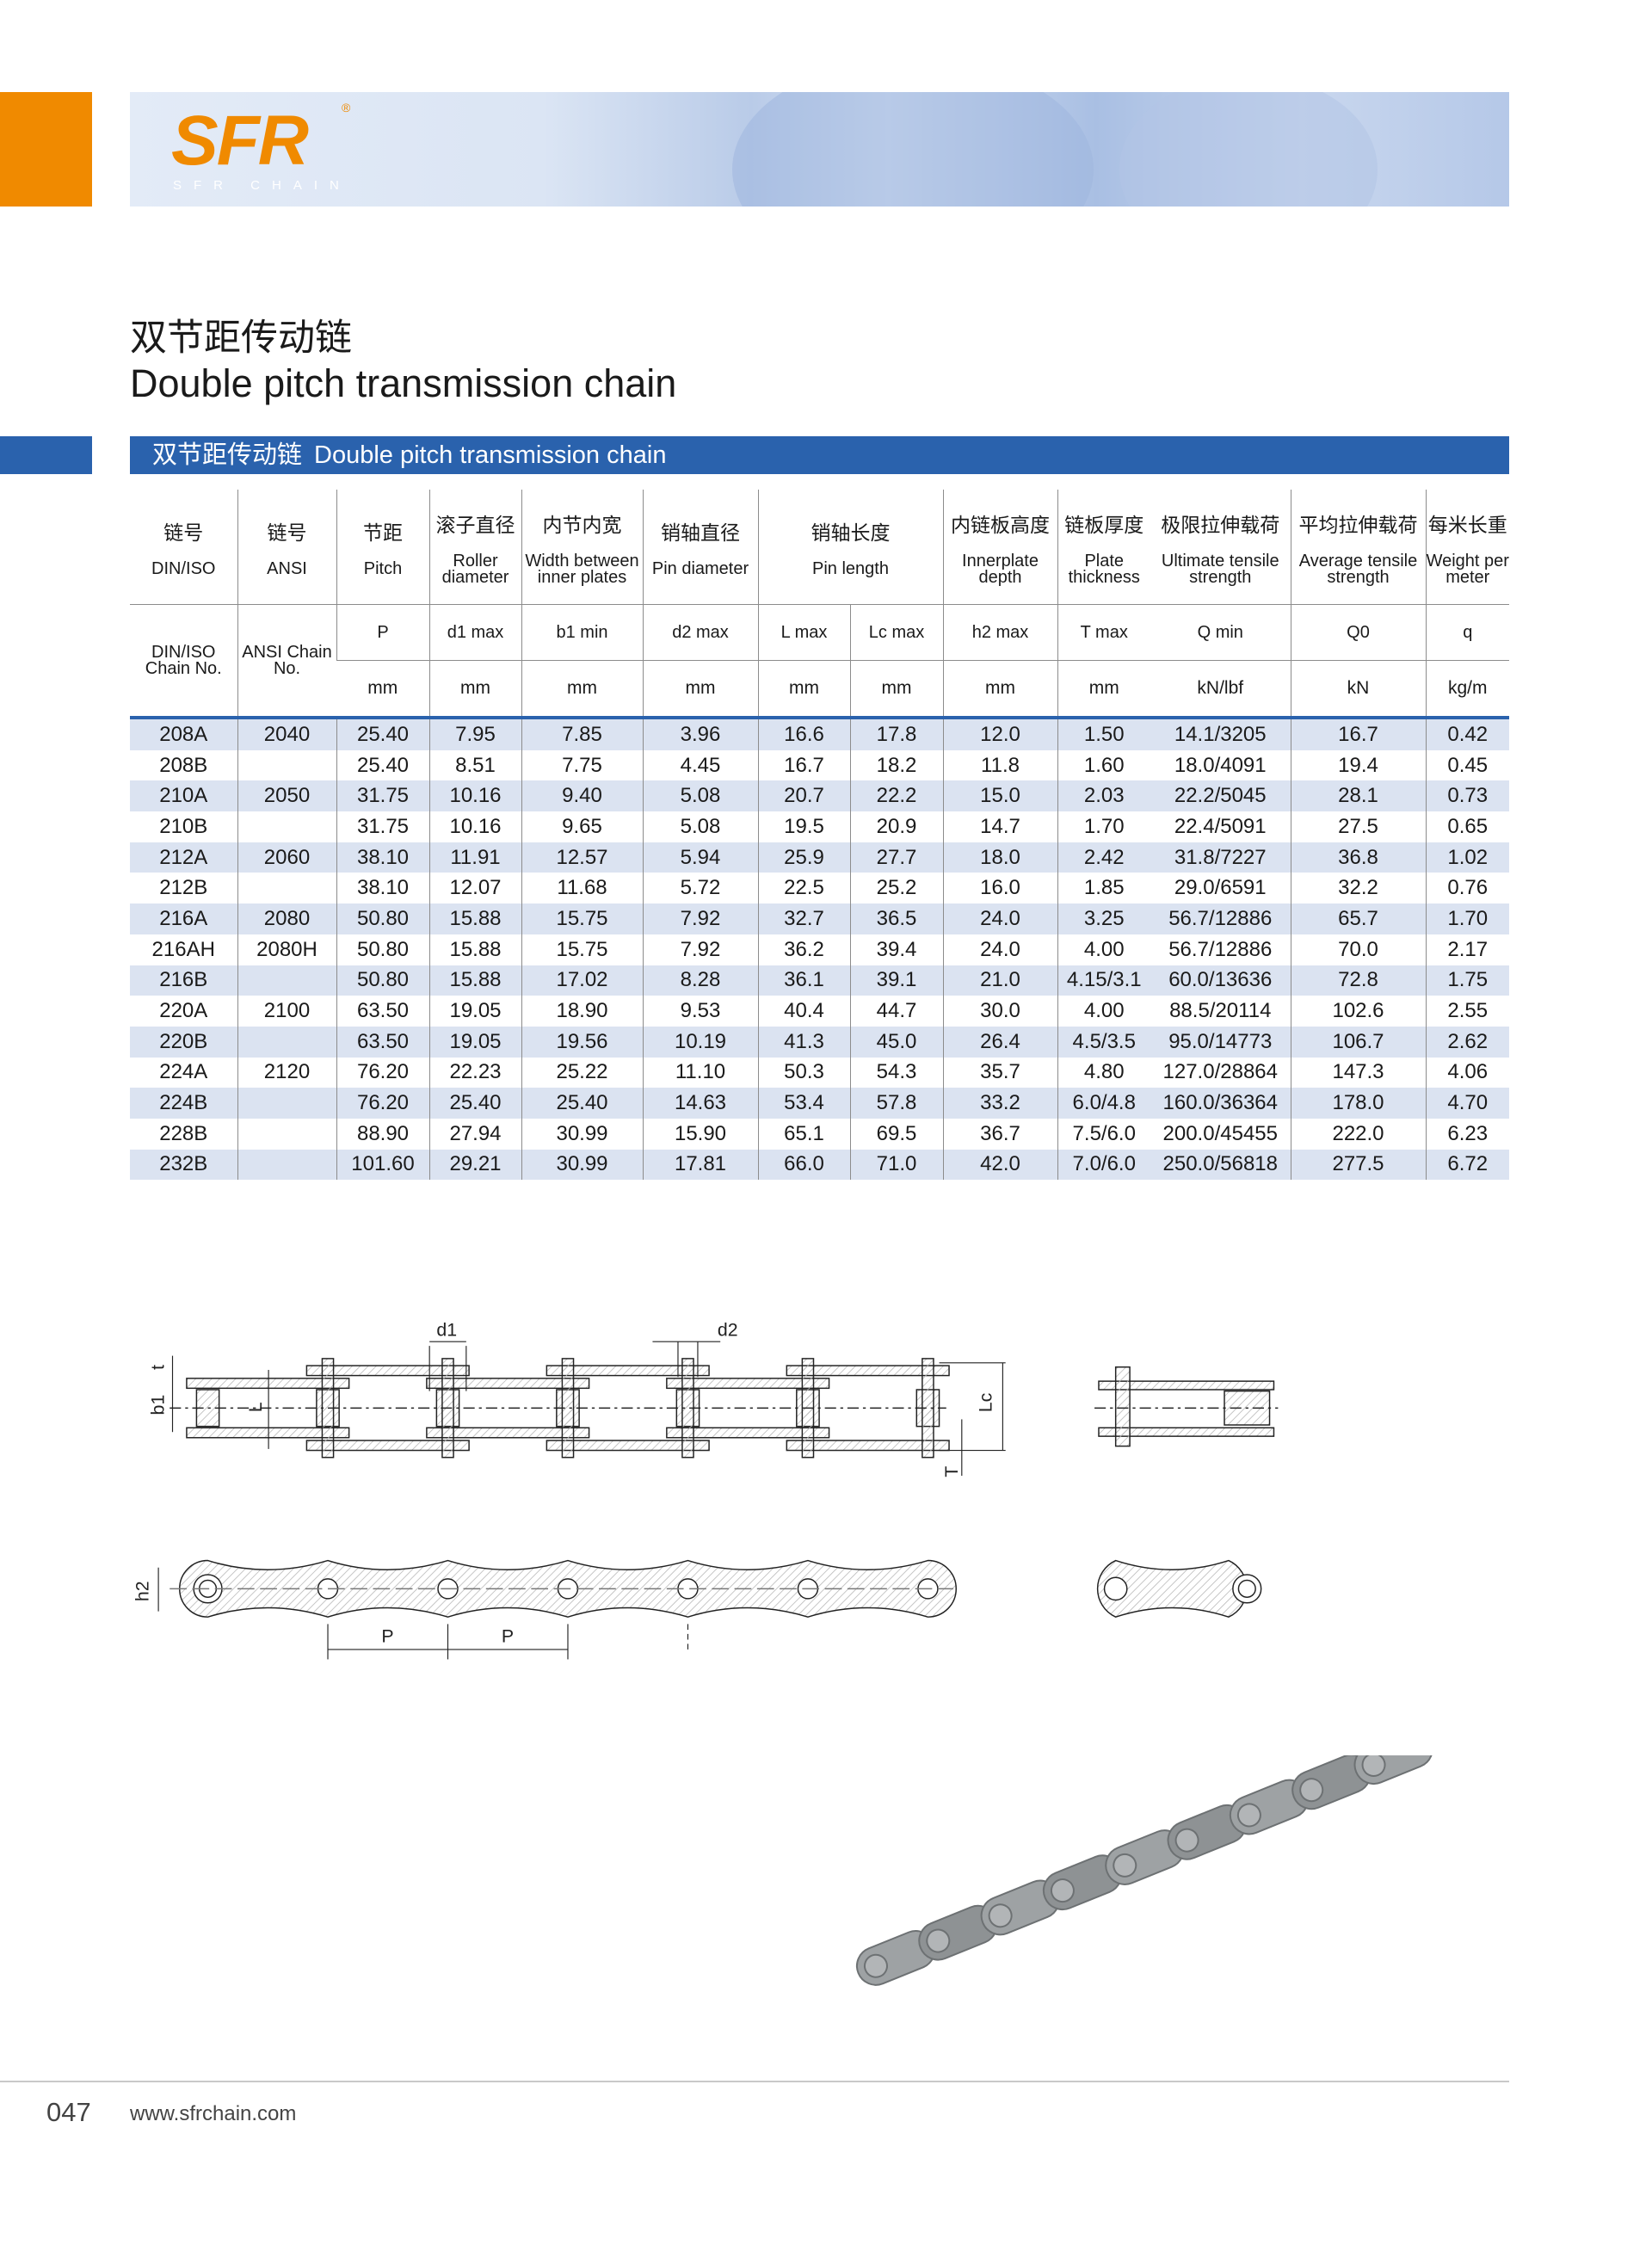  Describe the element at coordinates (183, 980) in the screenshot. I see `table-cell: 216B` at that location.